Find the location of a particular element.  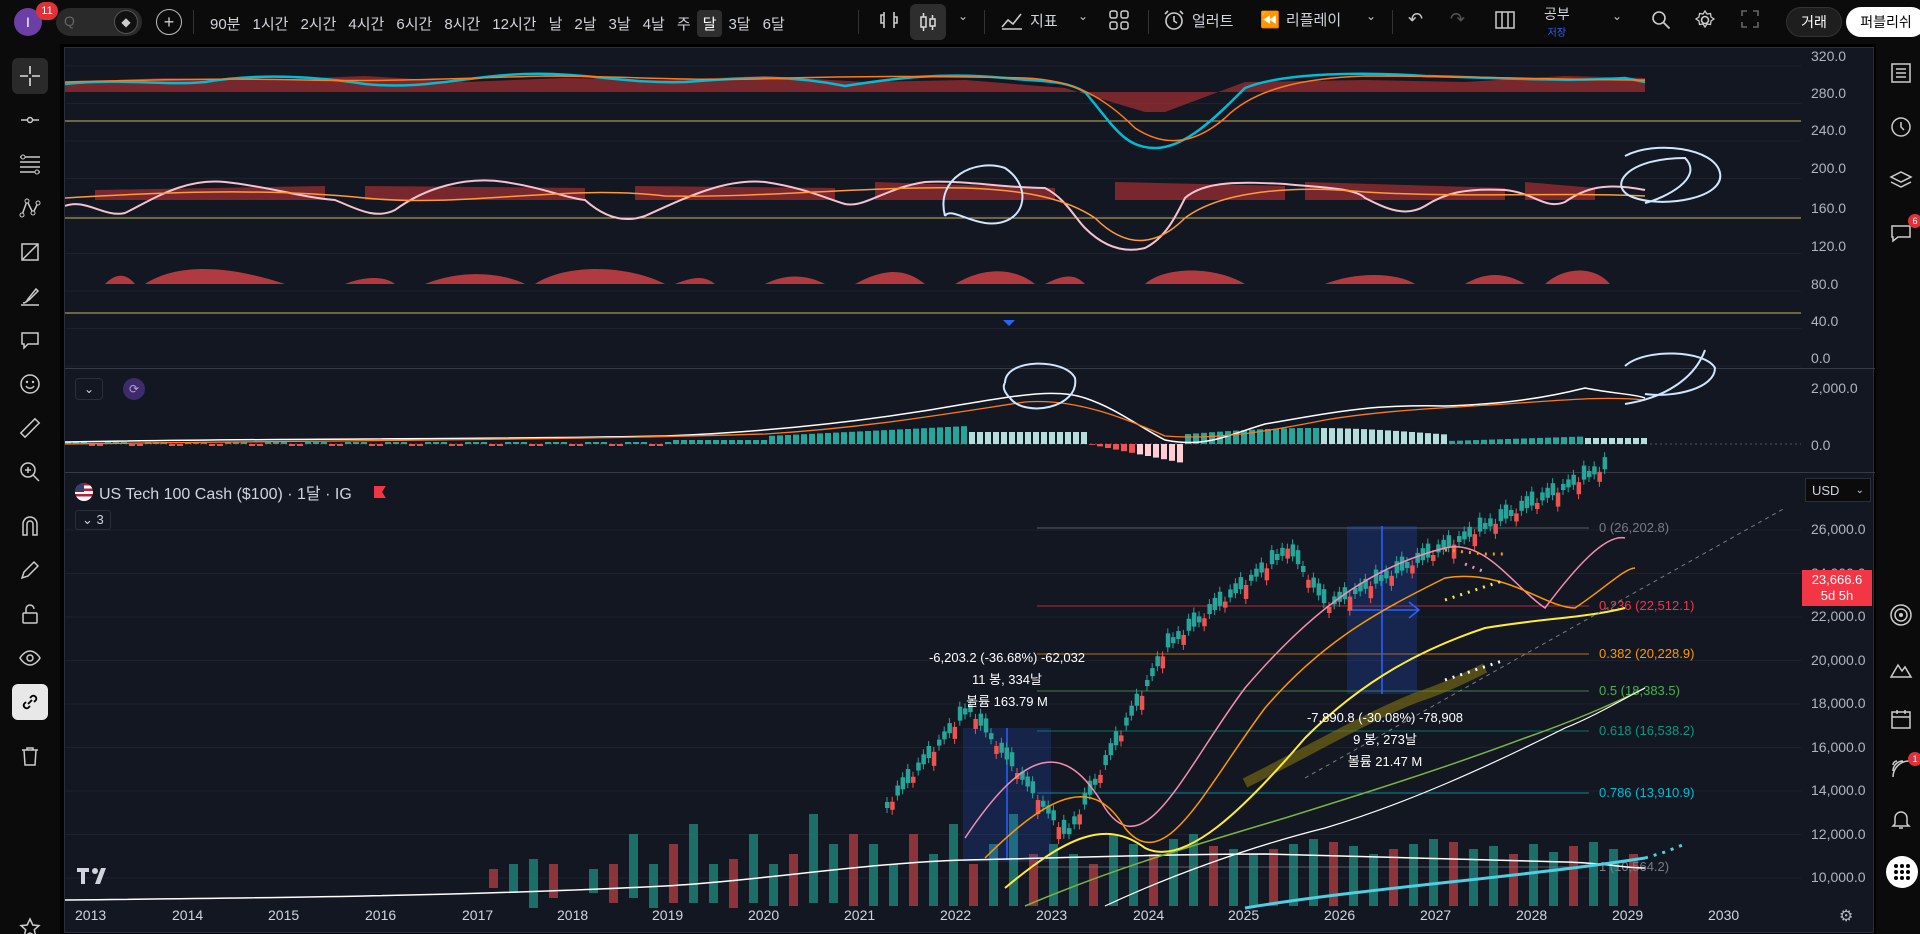

pencil-lock-icon is located at coordinates (30, 570).